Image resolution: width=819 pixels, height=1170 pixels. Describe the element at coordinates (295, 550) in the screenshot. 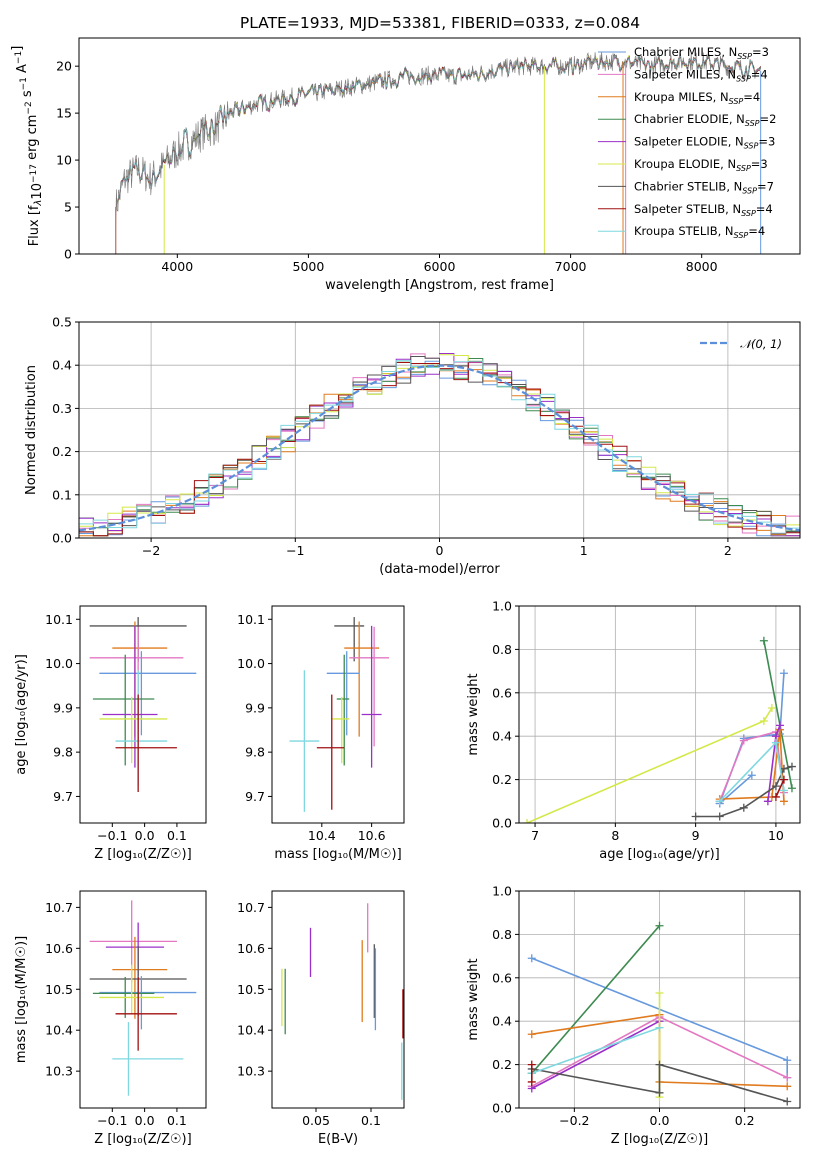

I see `x-tick-label: −1` at that location.